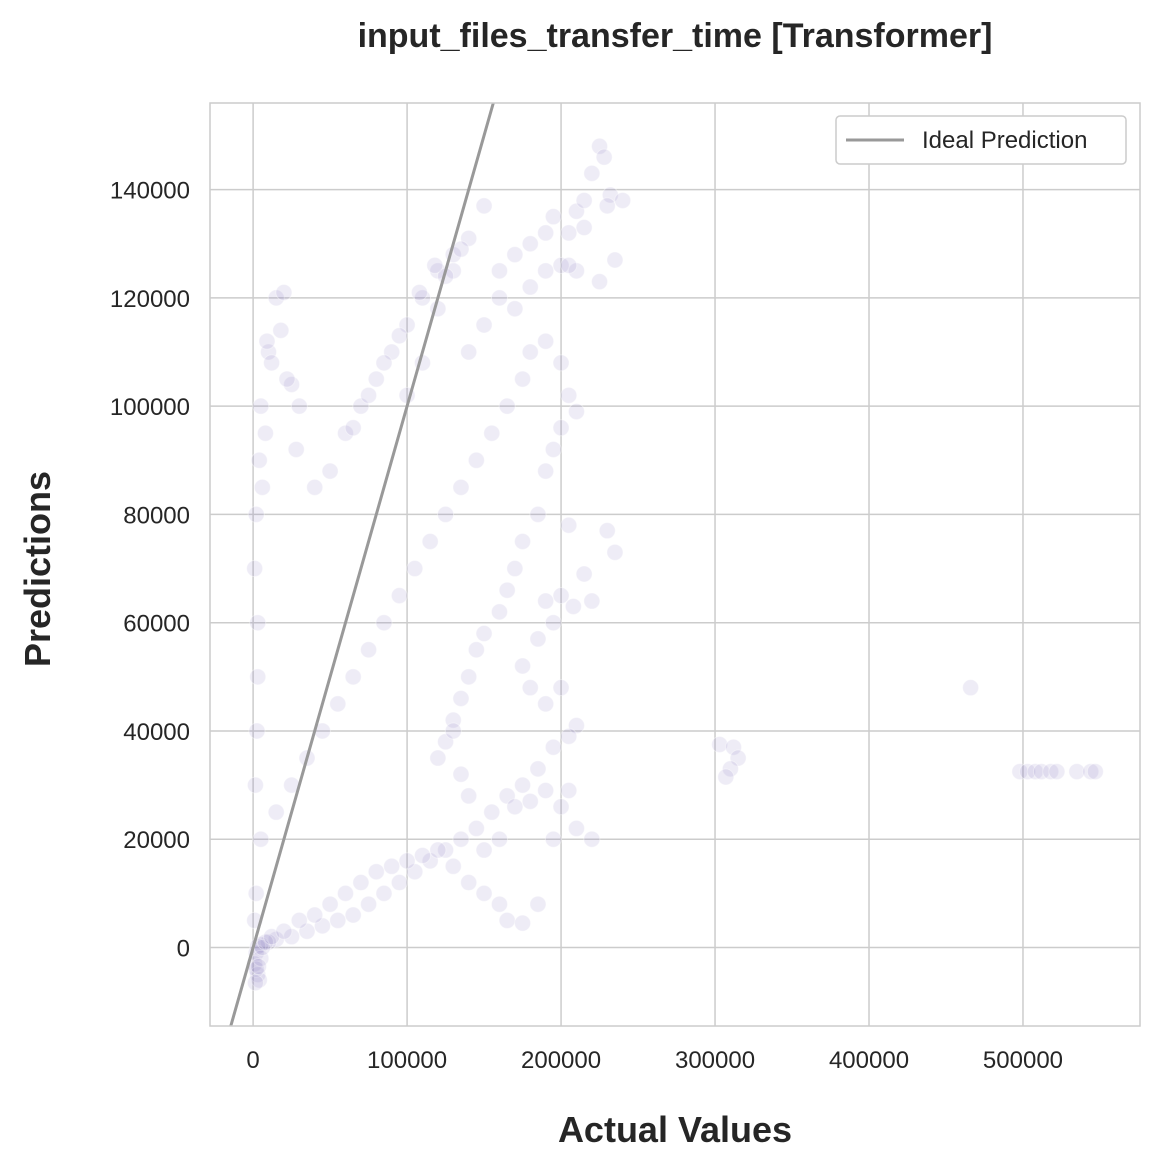  Describe the element at coordinates (150, 570) in the screenshot. I see `y-tick-labels: 0 20000 40000 60000 80000 100000 120000 140000` at that location.